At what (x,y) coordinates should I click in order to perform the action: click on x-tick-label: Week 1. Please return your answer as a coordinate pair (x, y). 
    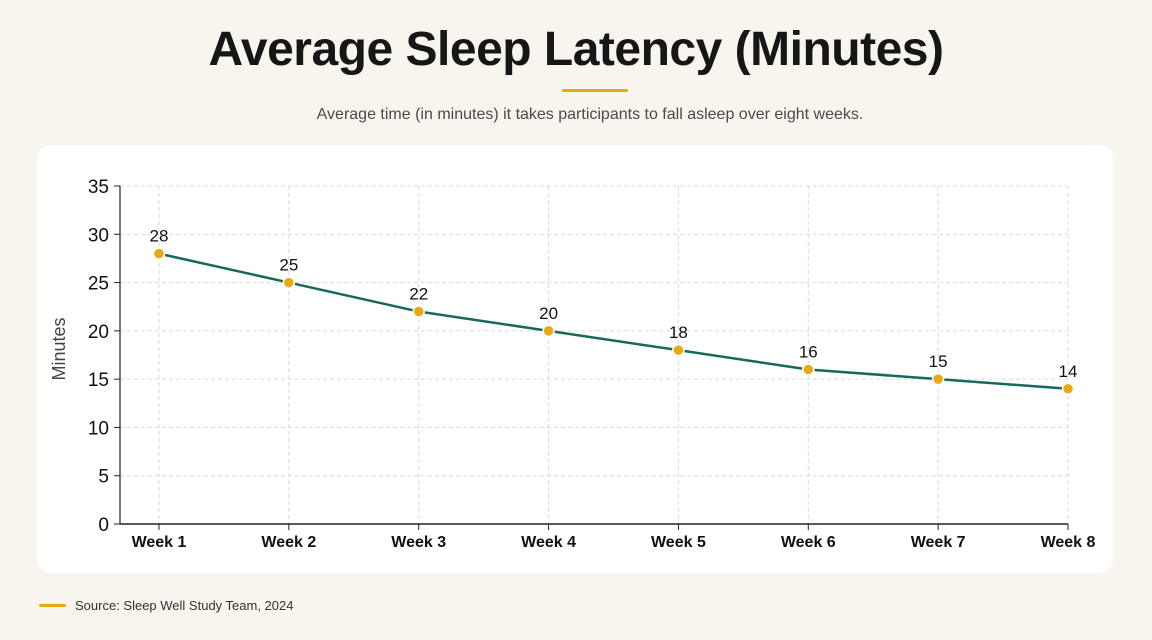
    Looking at the image, I should click on (159, 542).